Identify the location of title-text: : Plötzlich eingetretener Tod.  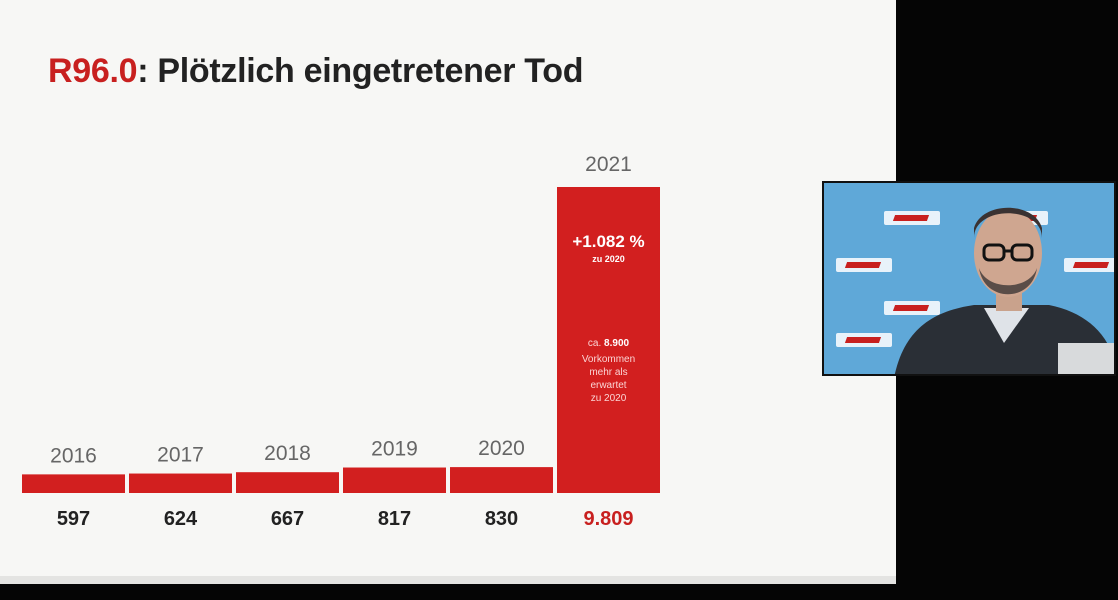
(360, 71).